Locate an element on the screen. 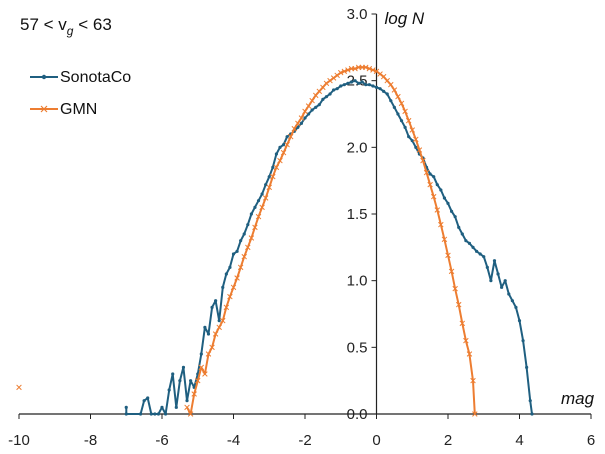 The width and height of the screenshot is (605, 454). x-tick-label: 4 is located at coordinates (519, 440).